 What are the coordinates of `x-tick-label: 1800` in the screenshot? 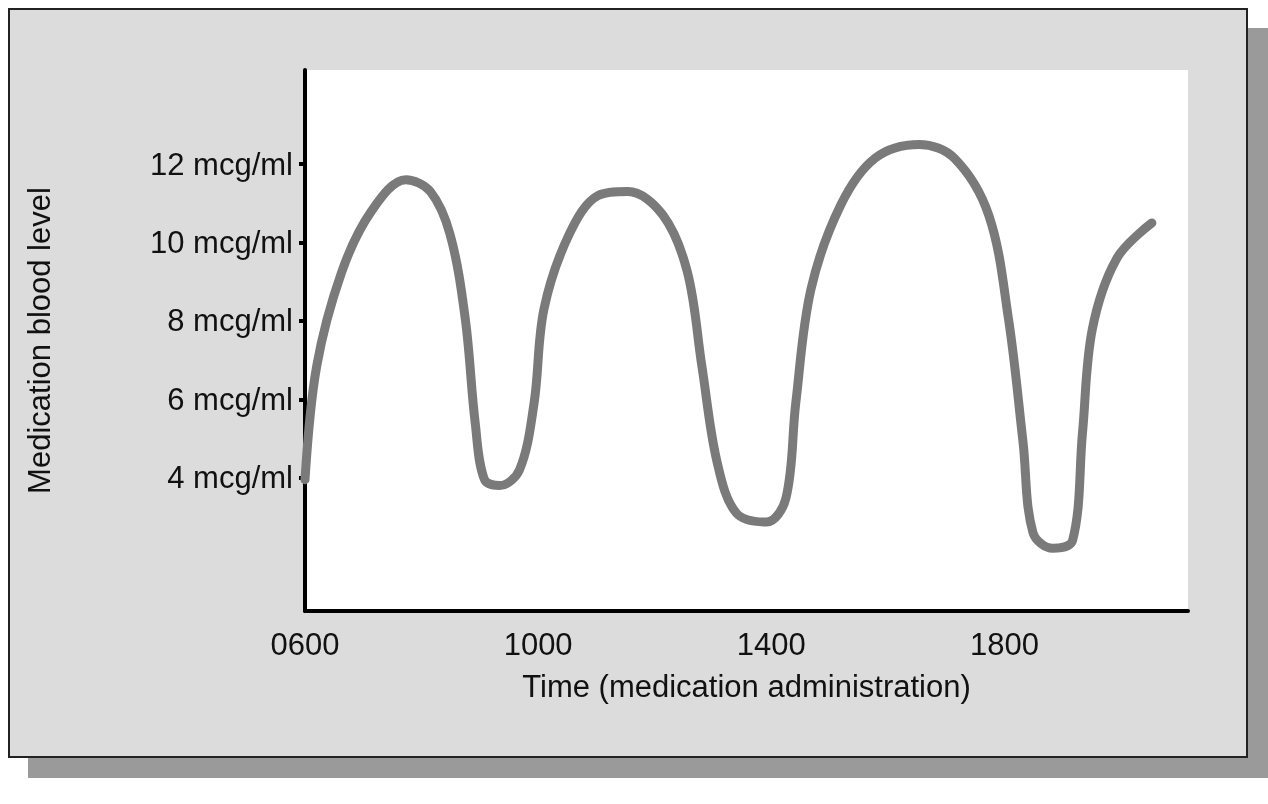 It's located at (1004, 644).